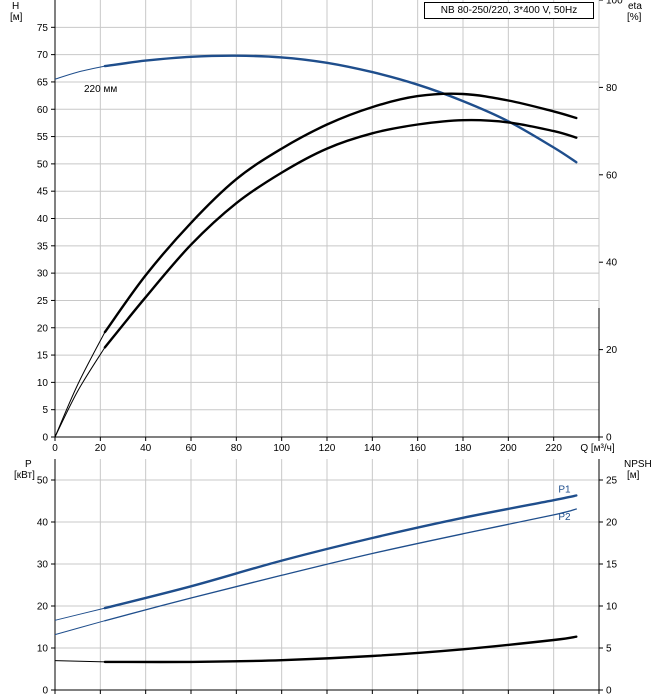 Image resolution: width=658 pixels, height=700 pixels. What do you see at coordinates (146, 448) in the screenshot?
I see `x-tick-label: 40` at bounding box center [146, 448].